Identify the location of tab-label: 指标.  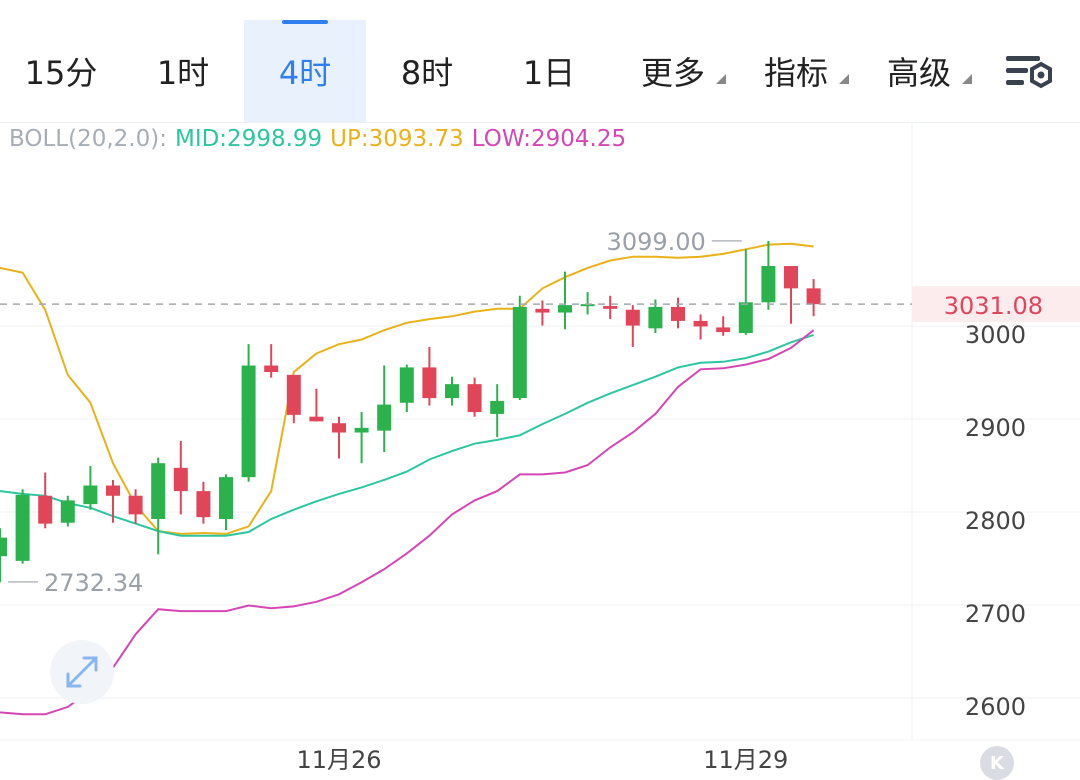
(795, 73).